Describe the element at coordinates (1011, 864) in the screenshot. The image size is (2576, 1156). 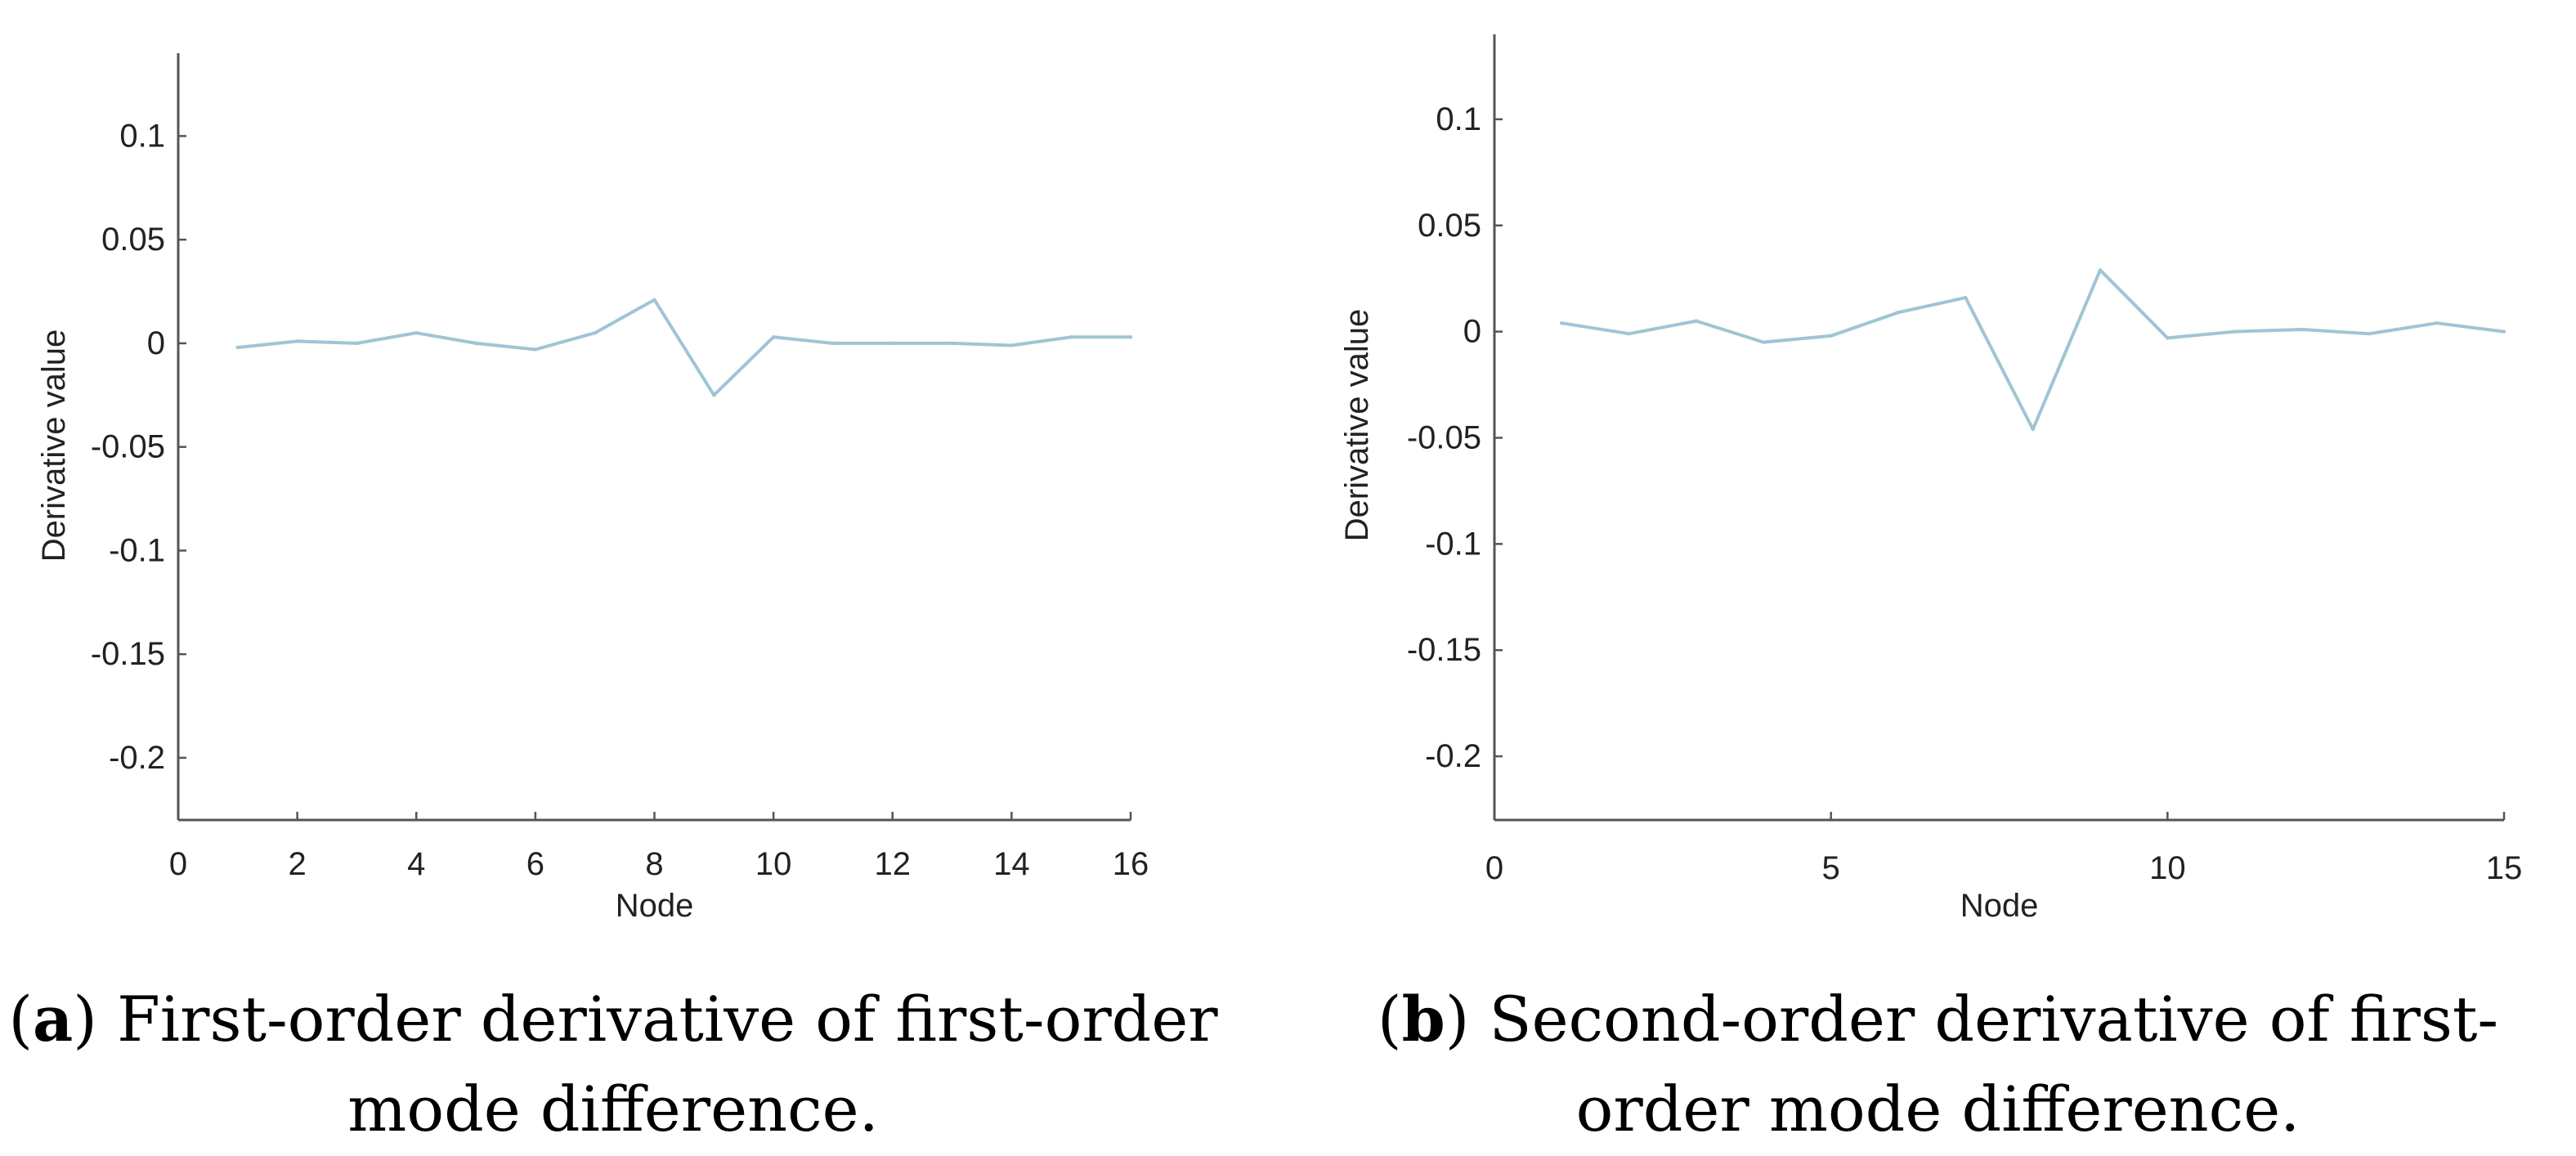
I see `x-tick-label: 14` at that location.